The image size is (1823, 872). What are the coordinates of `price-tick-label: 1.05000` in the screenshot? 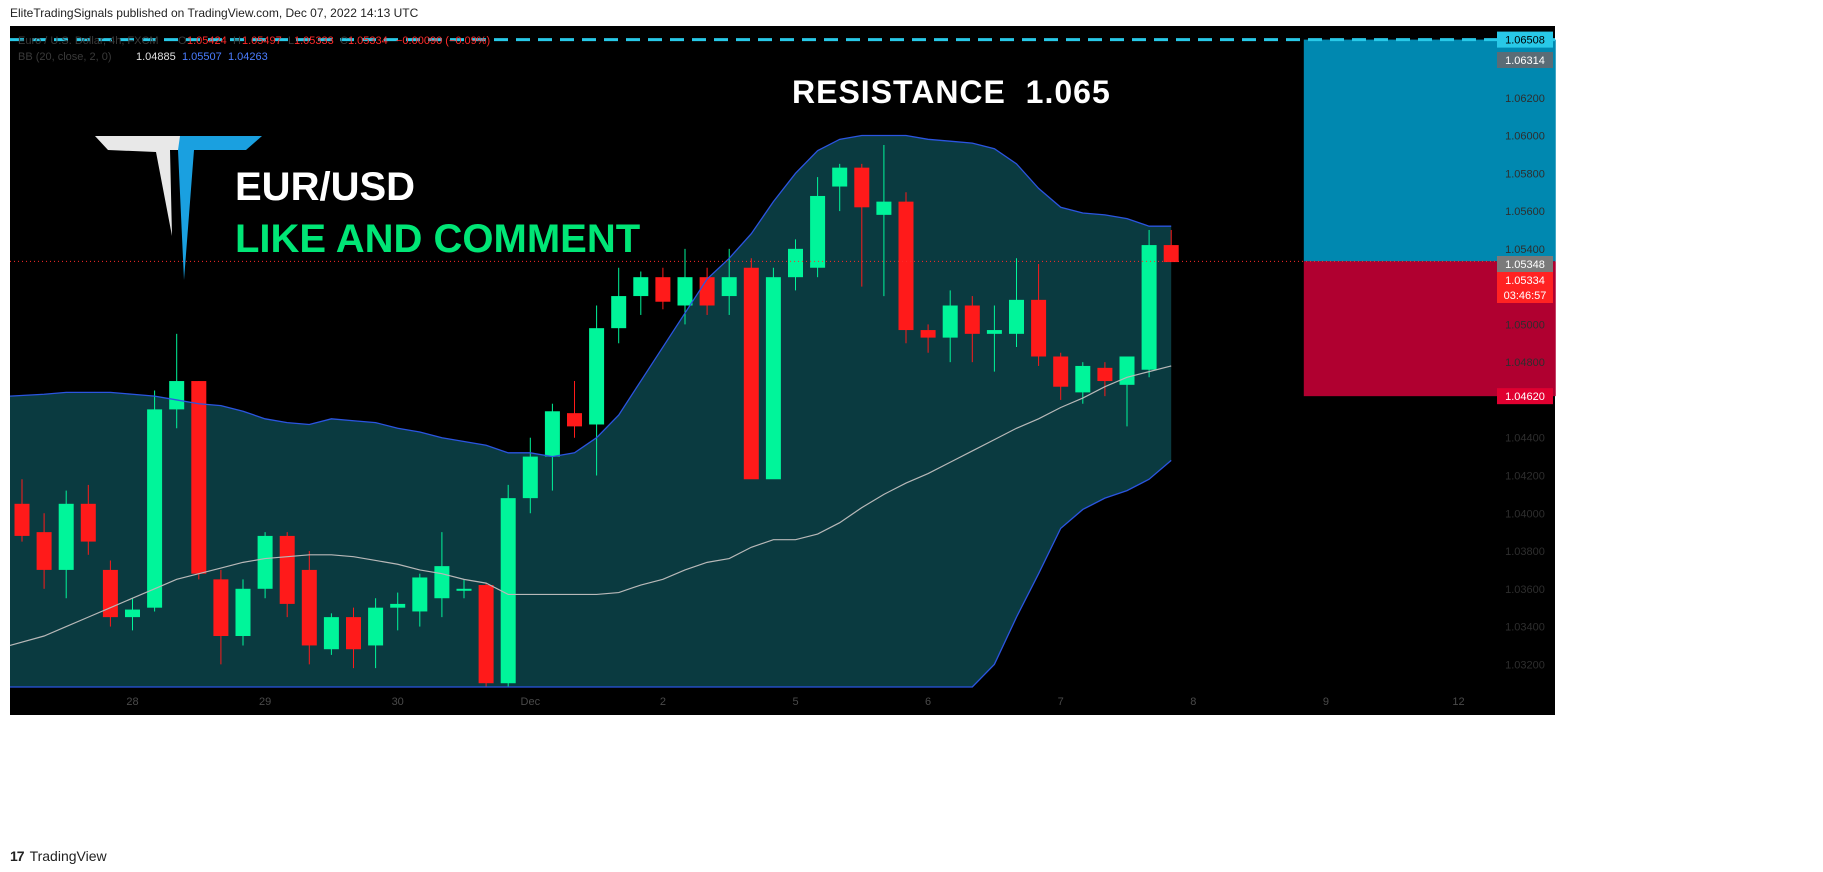 It's located at (1525, 325).